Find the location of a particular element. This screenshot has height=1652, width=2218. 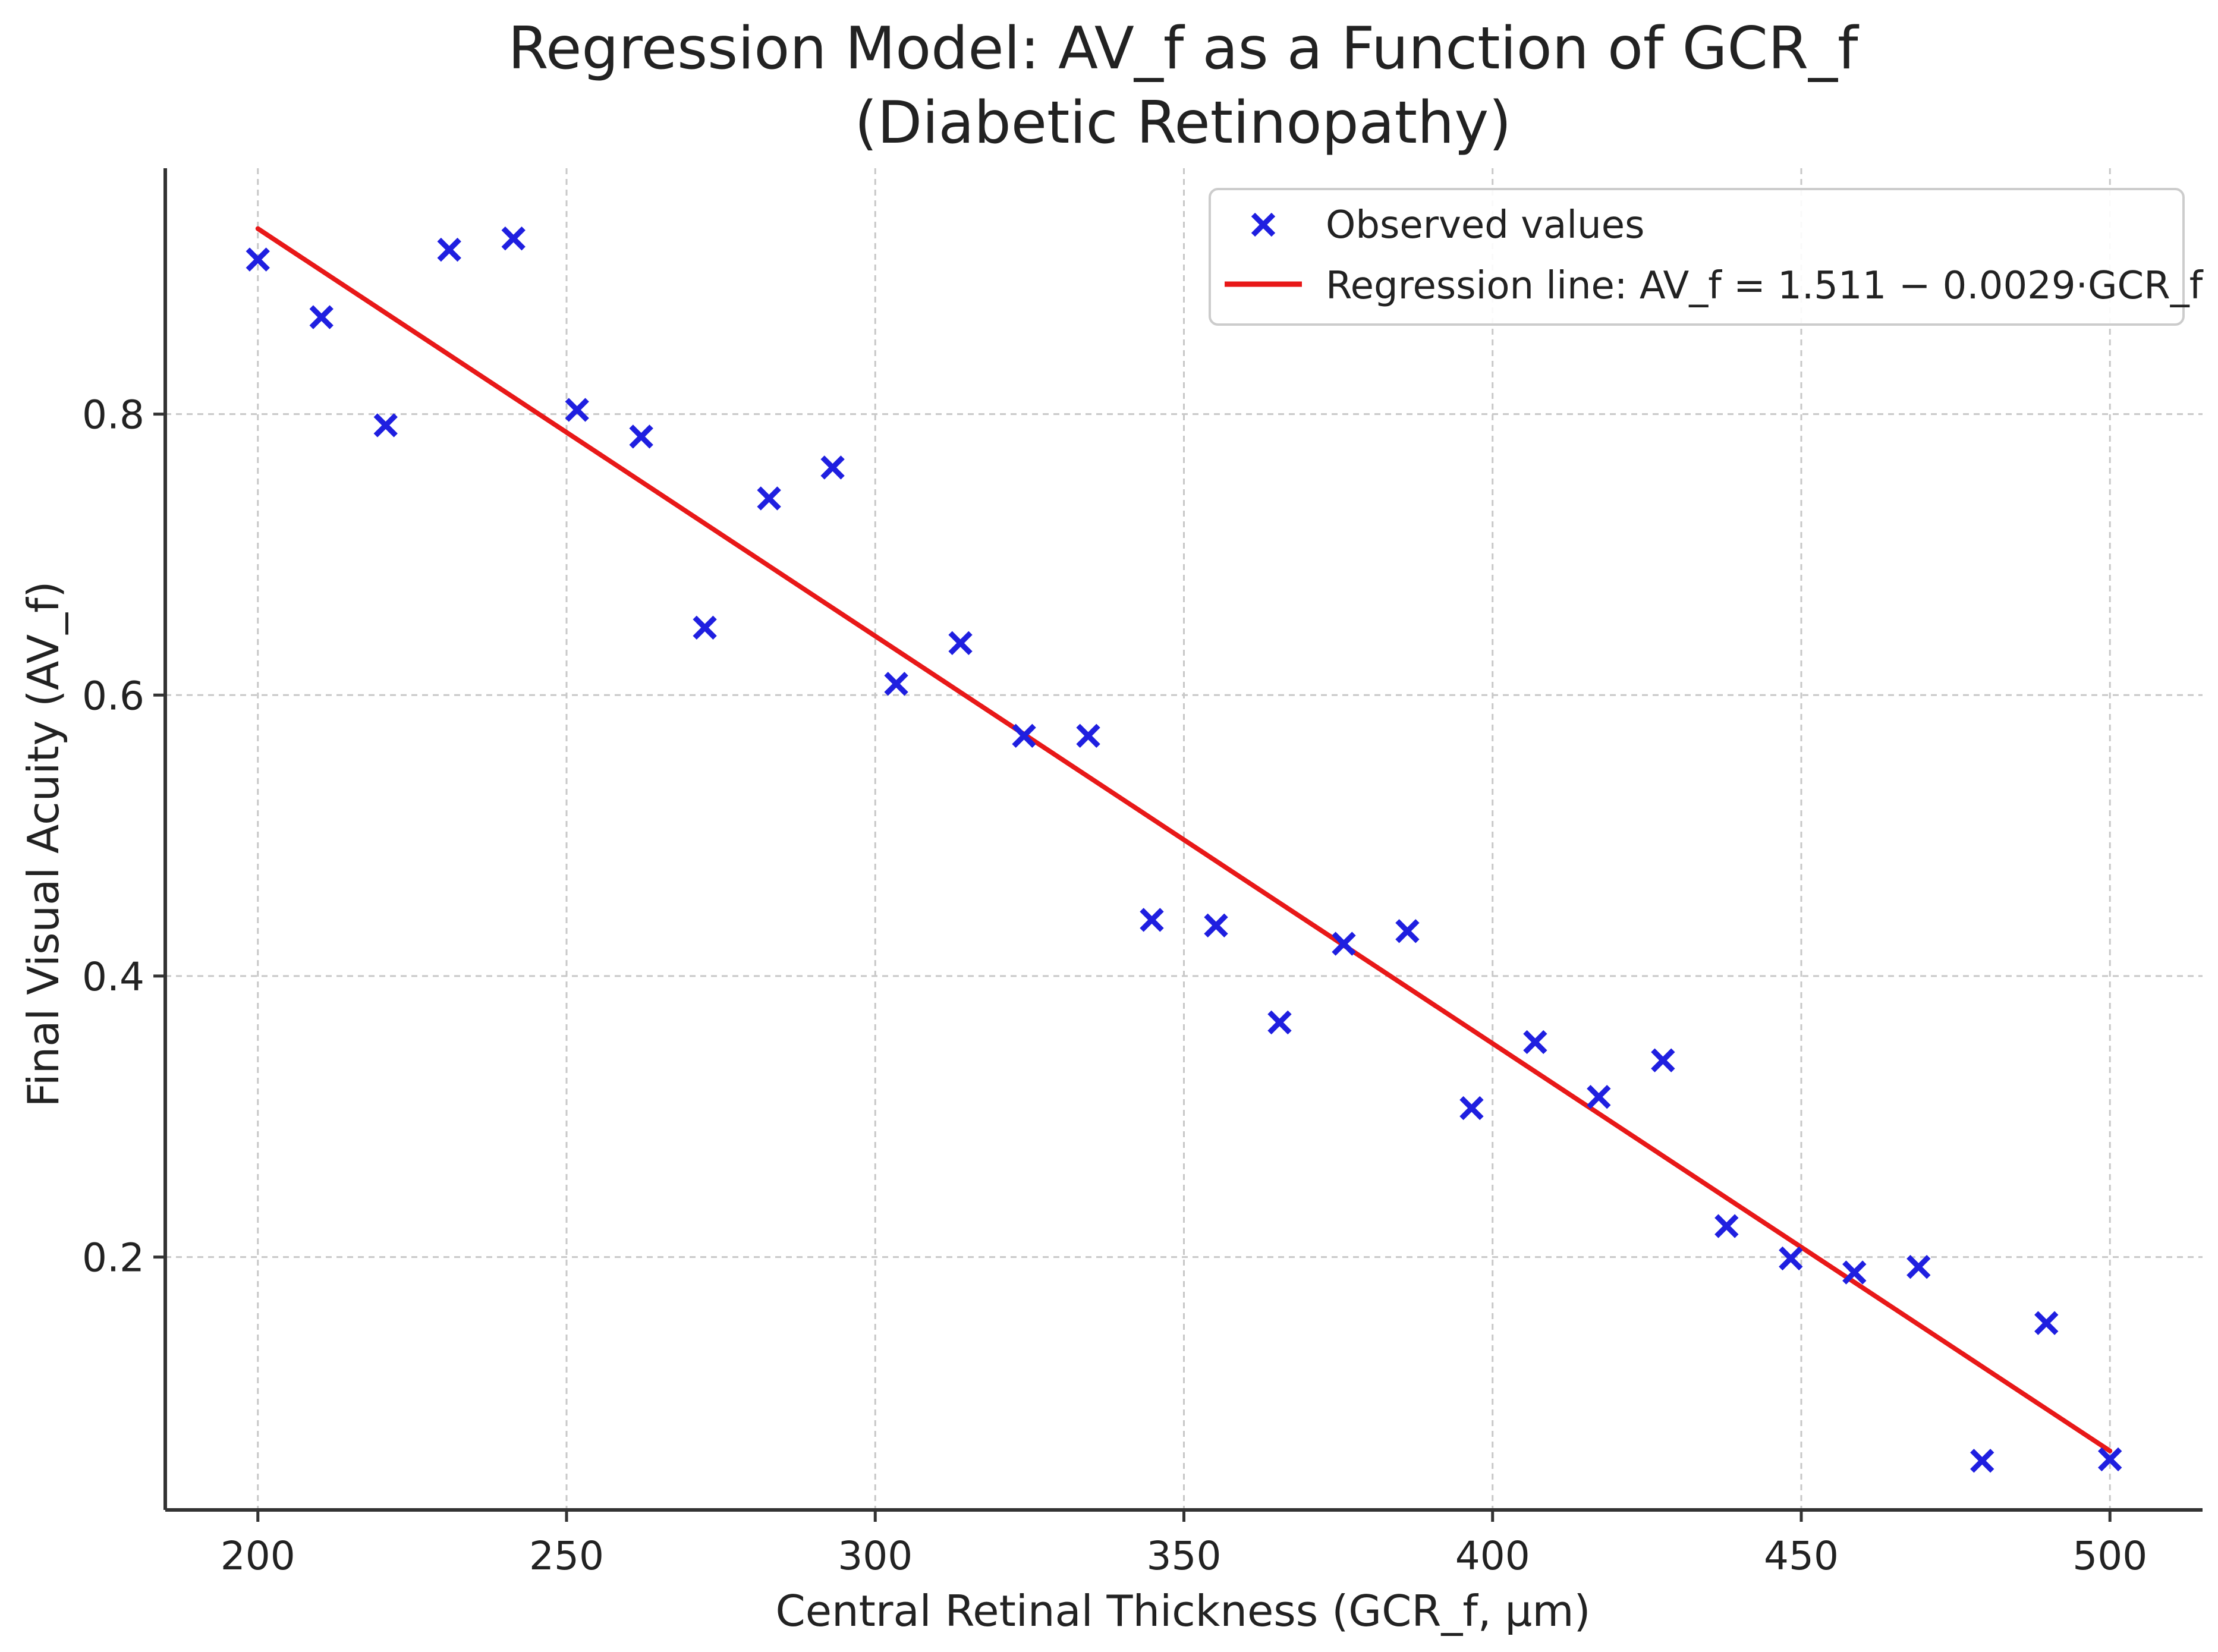

y-tick-label: 0.4 is located at coordinates (113, 977).